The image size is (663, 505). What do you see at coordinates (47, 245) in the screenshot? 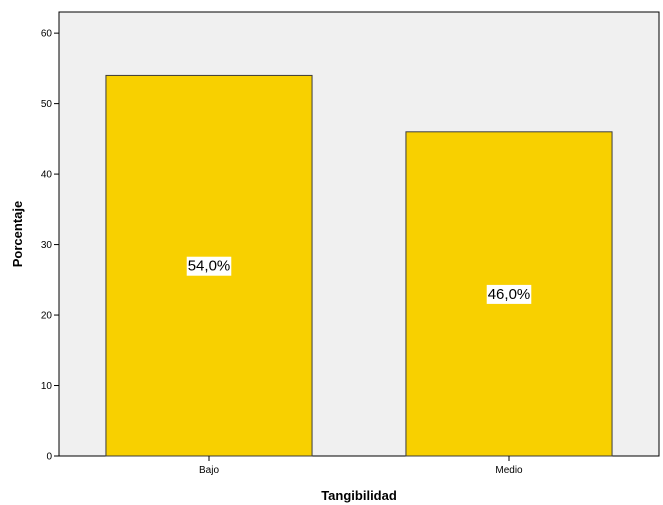
I see `y-tick-label: 30` at bounding box center [47, 245].